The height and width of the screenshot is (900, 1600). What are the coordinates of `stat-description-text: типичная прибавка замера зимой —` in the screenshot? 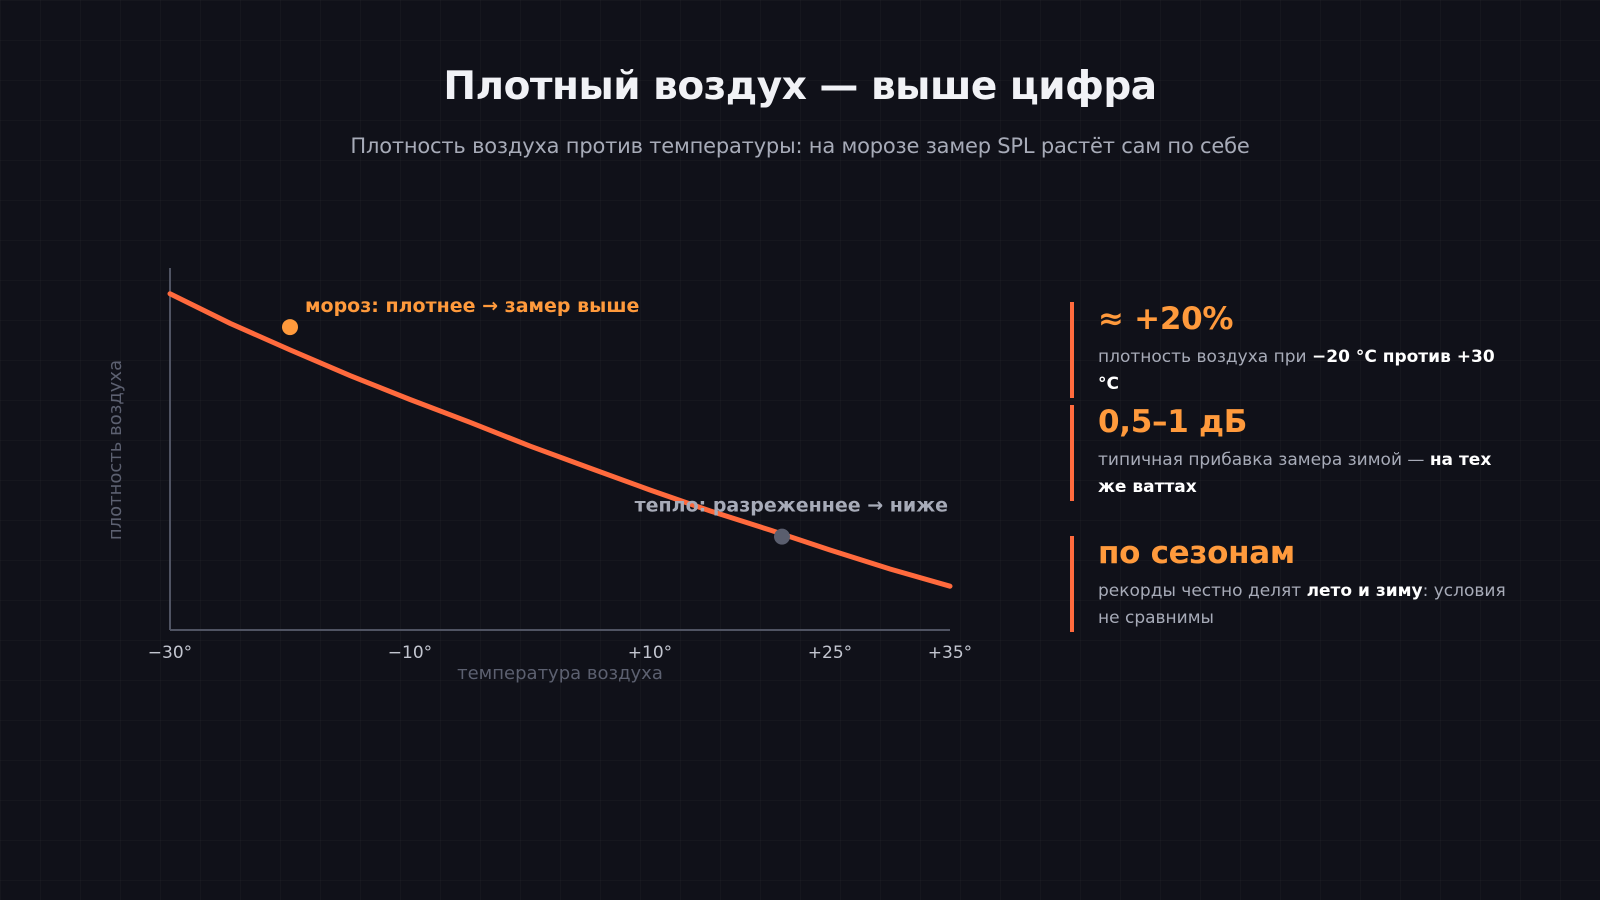 It's located at (1264, 459).